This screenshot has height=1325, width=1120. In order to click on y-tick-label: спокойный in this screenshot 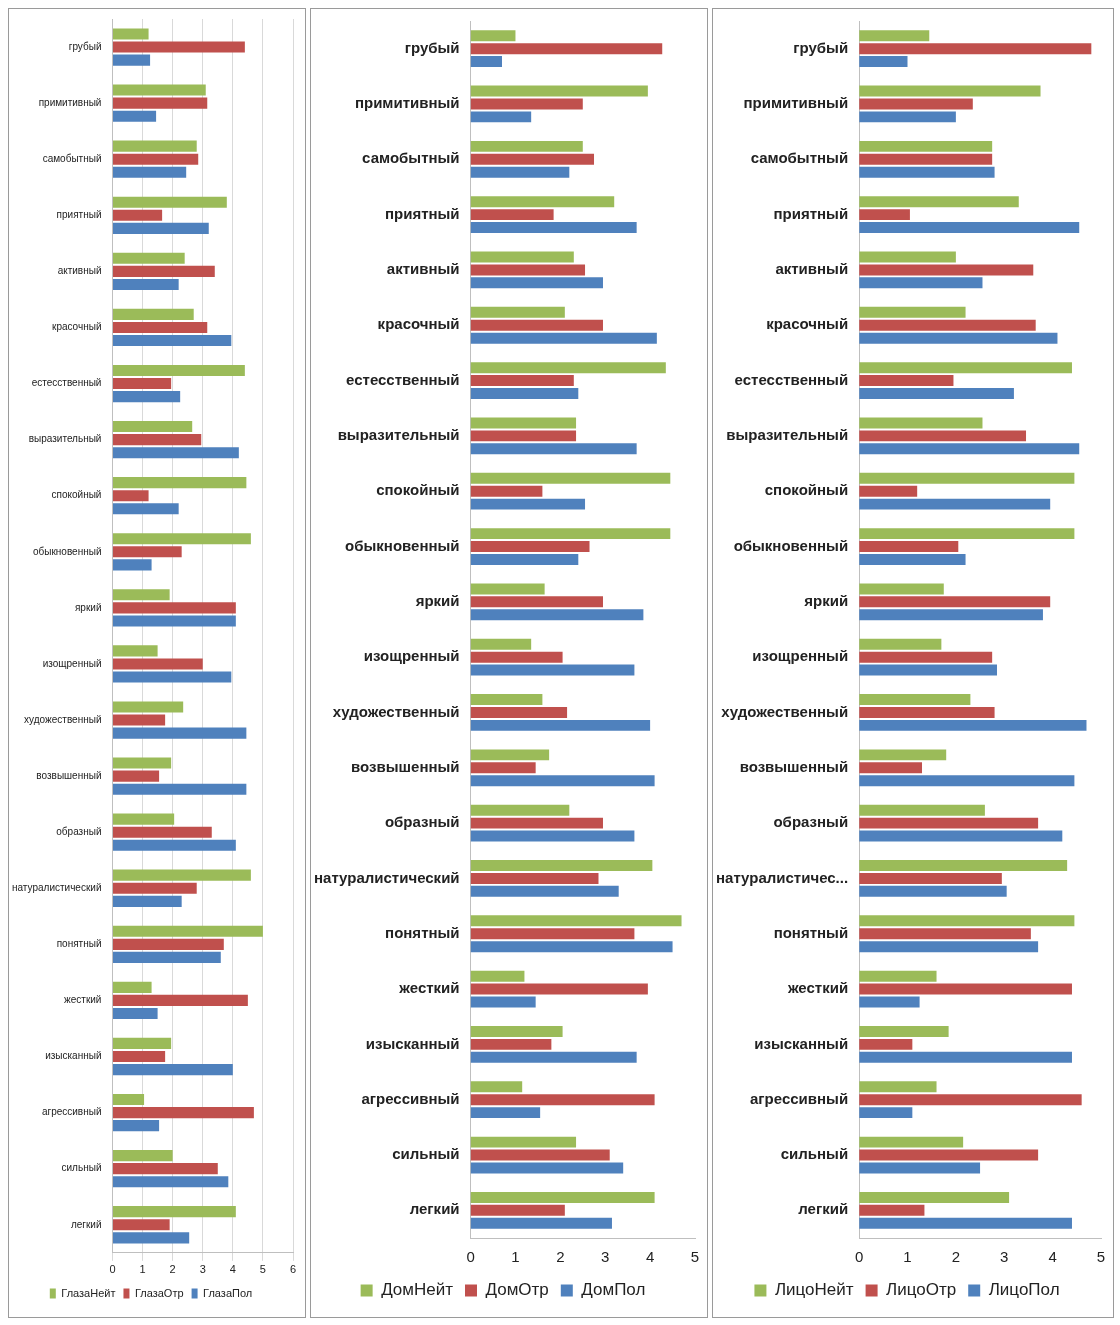, I will do `click(76, 495)`.